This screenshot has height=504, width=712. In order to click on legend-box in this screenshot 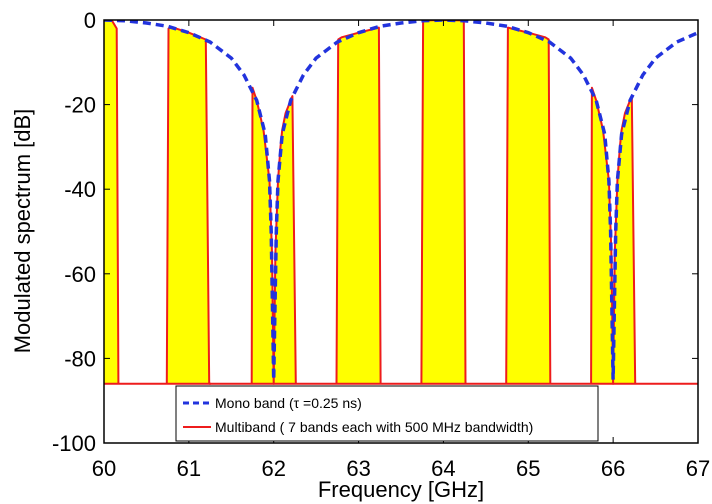, I will do `click(387, 413)`.